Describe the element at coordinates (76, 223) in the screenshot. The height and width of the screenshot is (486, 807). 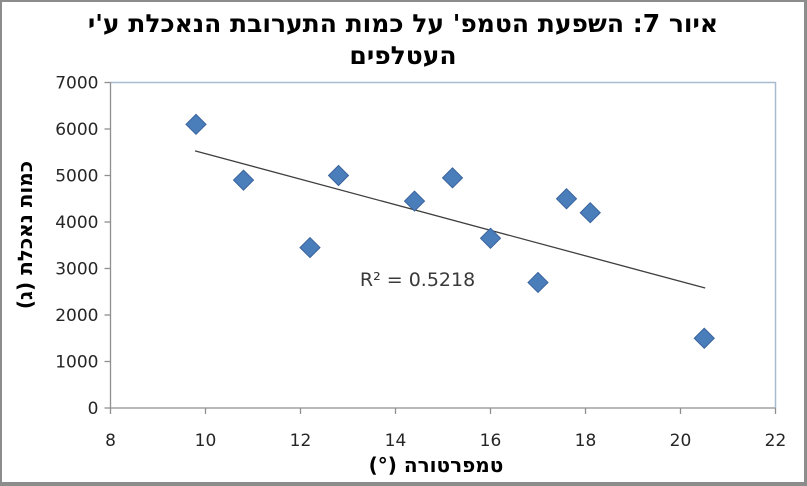
I see `y-tick-label: 4000` at that location.